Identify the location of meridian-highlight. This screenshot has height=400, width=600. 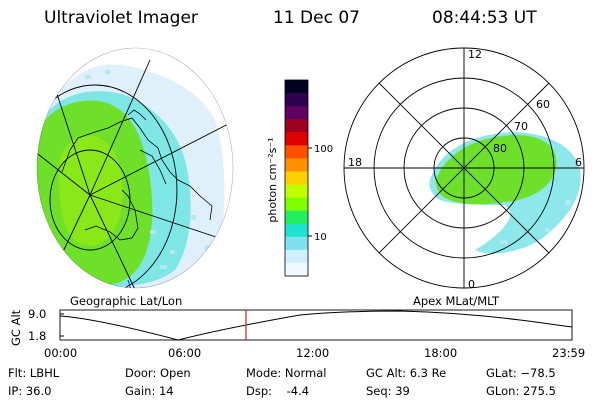
(131, 283).